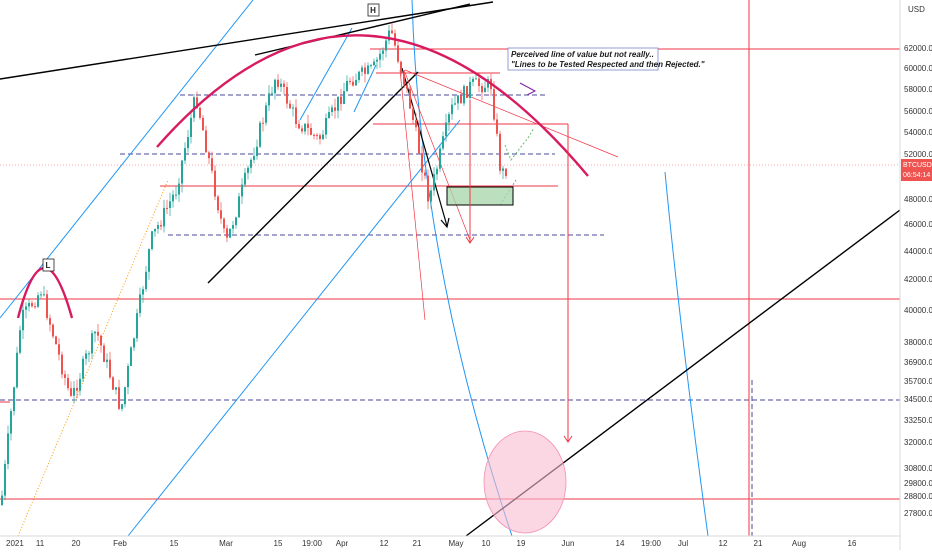 This screenshot has height=555, width=932. What do you see at coordinates (918, 199) in the screenshot?
I see `y-tick-label: 48000.00` at bounding box center [918, 199].